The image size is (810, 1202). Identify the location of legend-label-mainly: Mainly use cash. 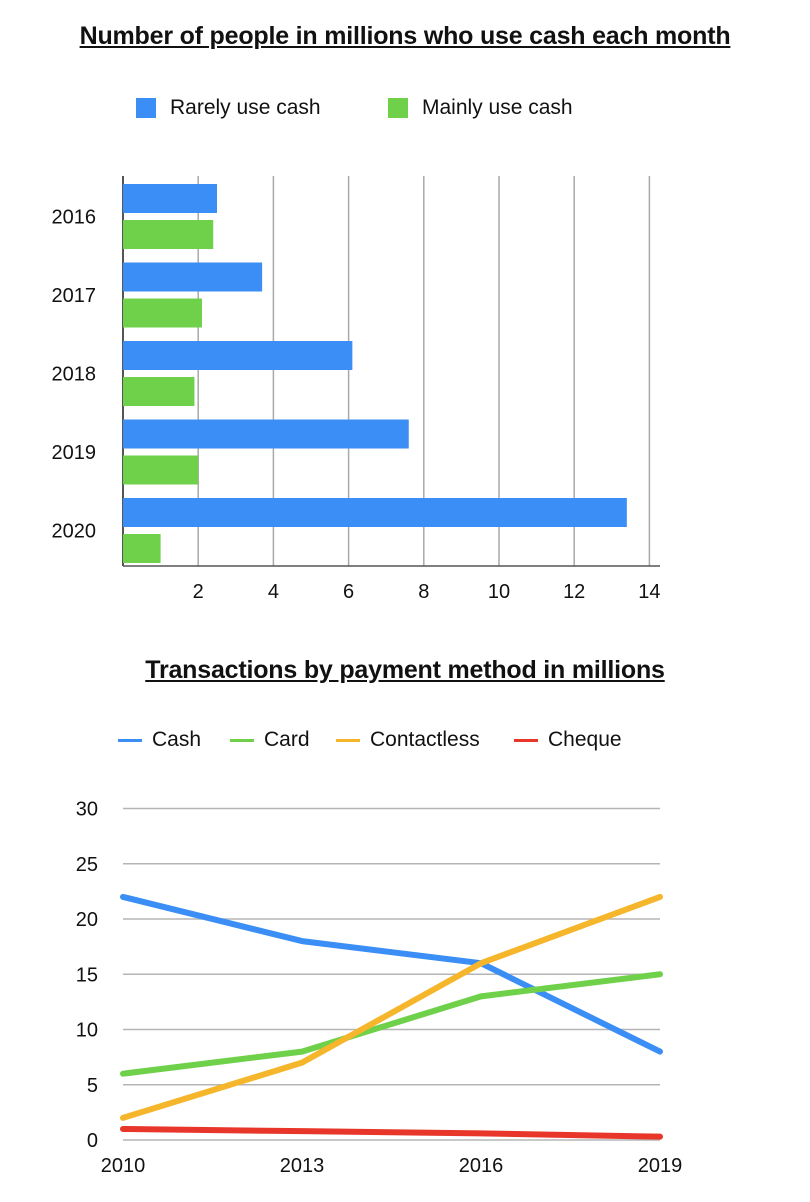
(497, 107).